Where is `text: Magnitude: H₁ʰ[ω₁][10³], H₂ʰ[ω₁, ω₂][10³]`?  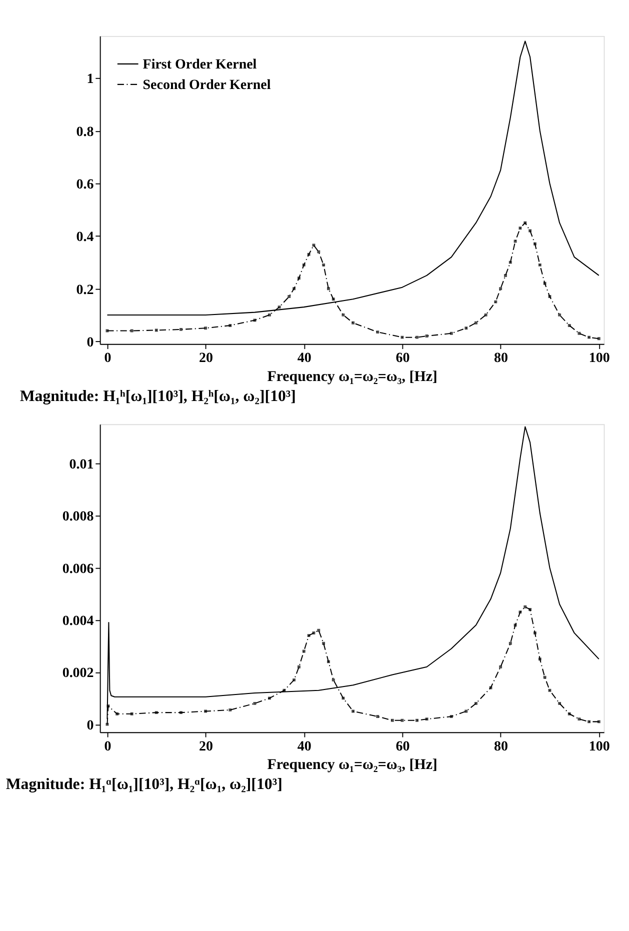 text: Magnitude: H₁ʰ[ω₁][10³], H₂ʰ[ω₁, ω₂][10³] is located at coordinates (158, 396).